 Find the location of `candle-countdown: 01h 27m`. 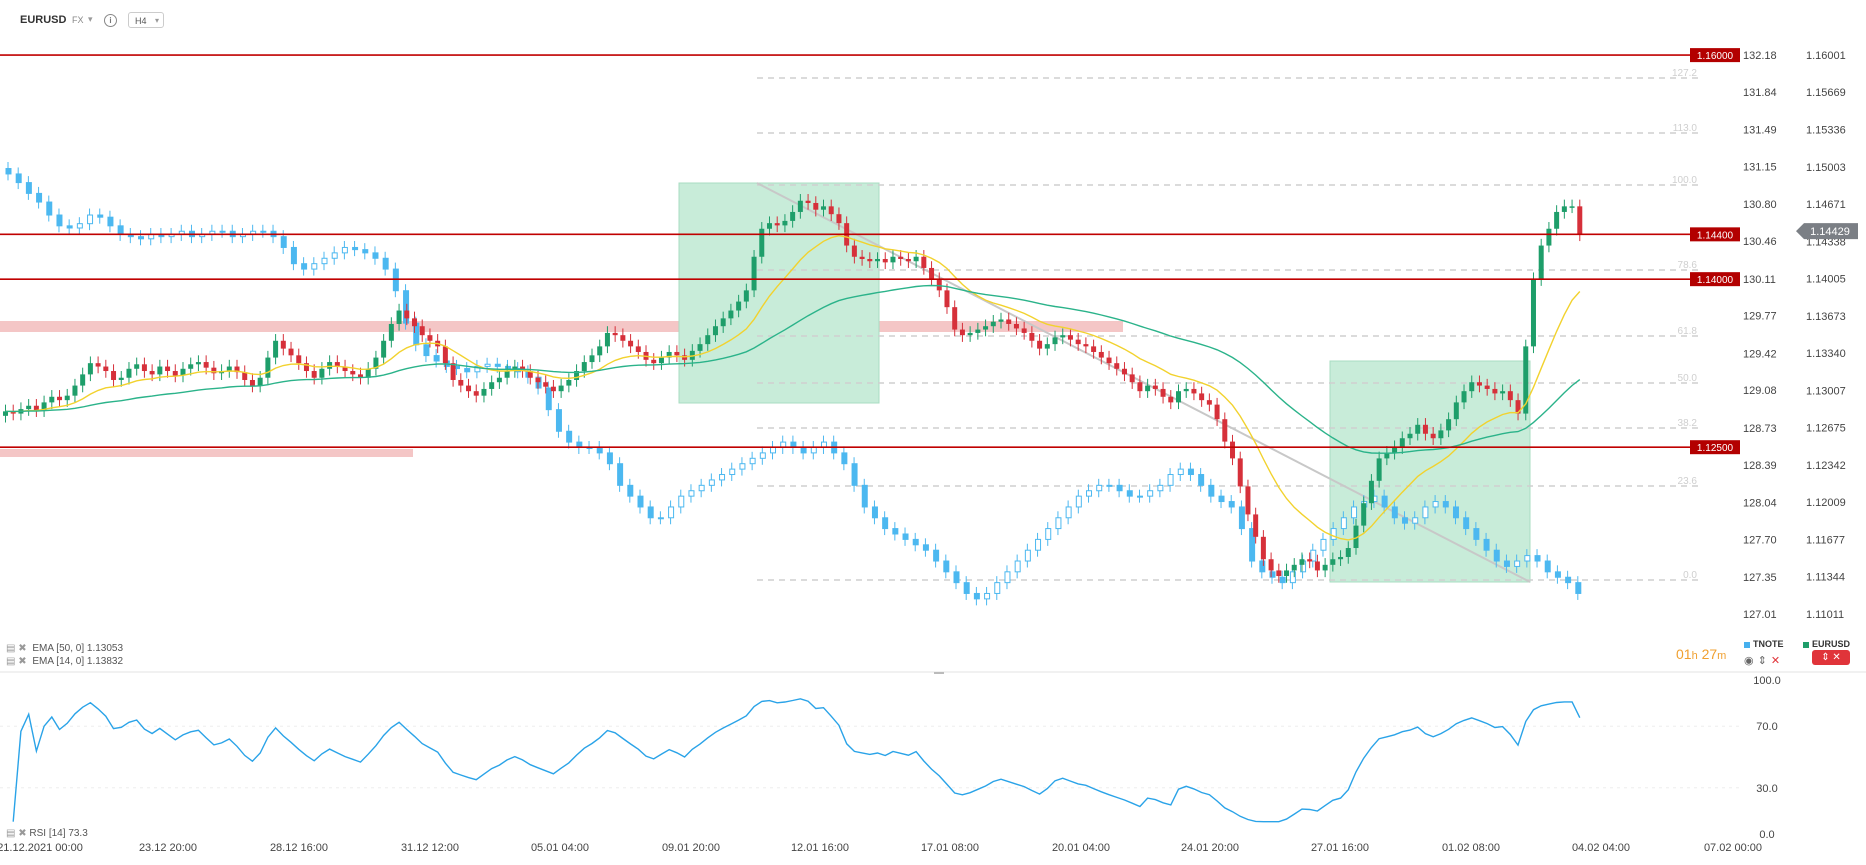

candle-countdown: 01h 27m is located at coordinates (1701, 654).